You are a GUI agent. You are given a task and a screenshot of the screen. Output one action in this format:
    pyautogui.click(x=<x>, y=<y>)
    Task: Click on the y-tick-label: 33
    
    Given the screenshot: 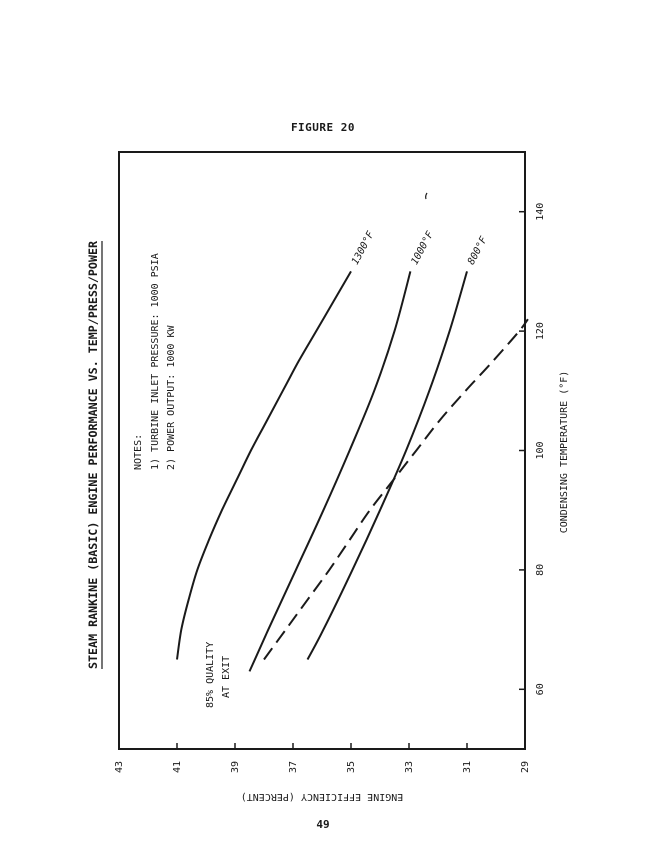 What is the action you would take?
    pyautogui.click(x=409, y=767)
    